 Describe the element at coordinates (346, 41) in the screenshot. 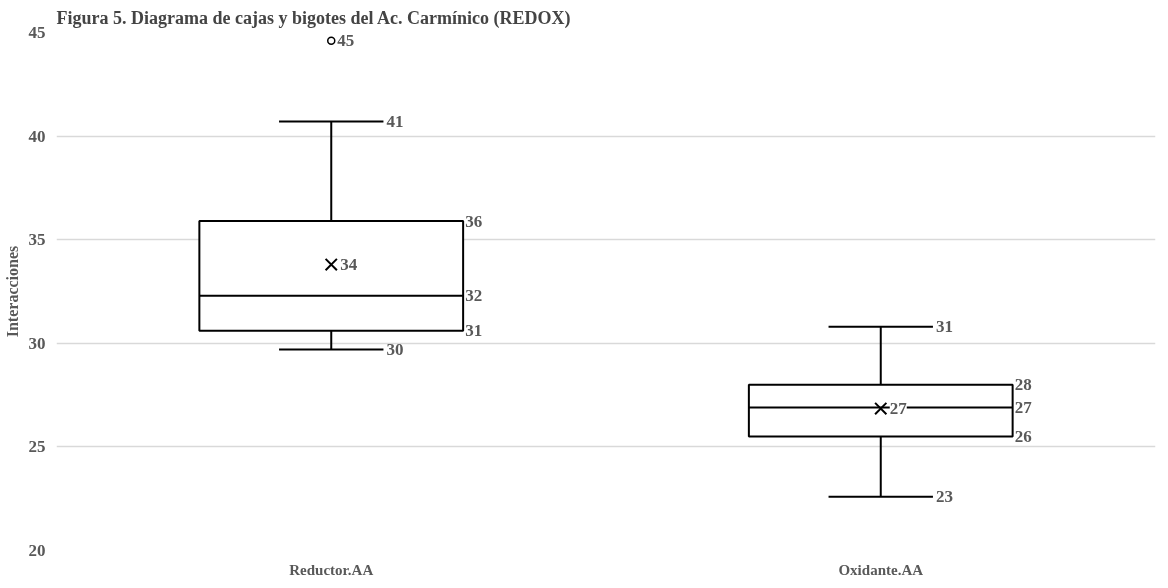

I see `annotation: 45` at that location.